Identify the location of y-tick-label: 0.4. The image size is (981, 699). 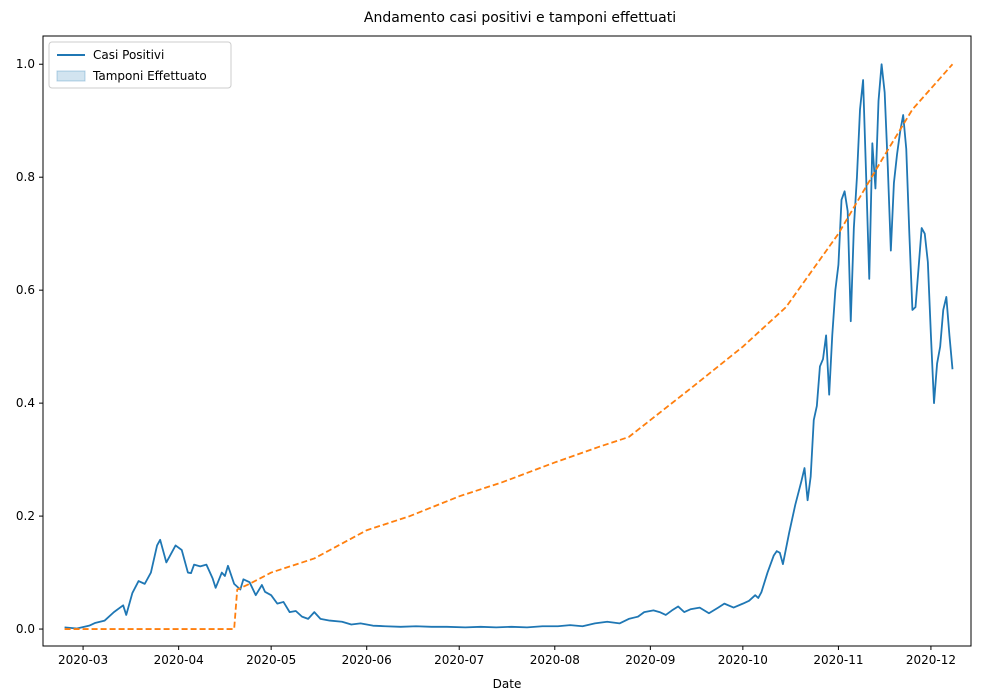
(25, 403).